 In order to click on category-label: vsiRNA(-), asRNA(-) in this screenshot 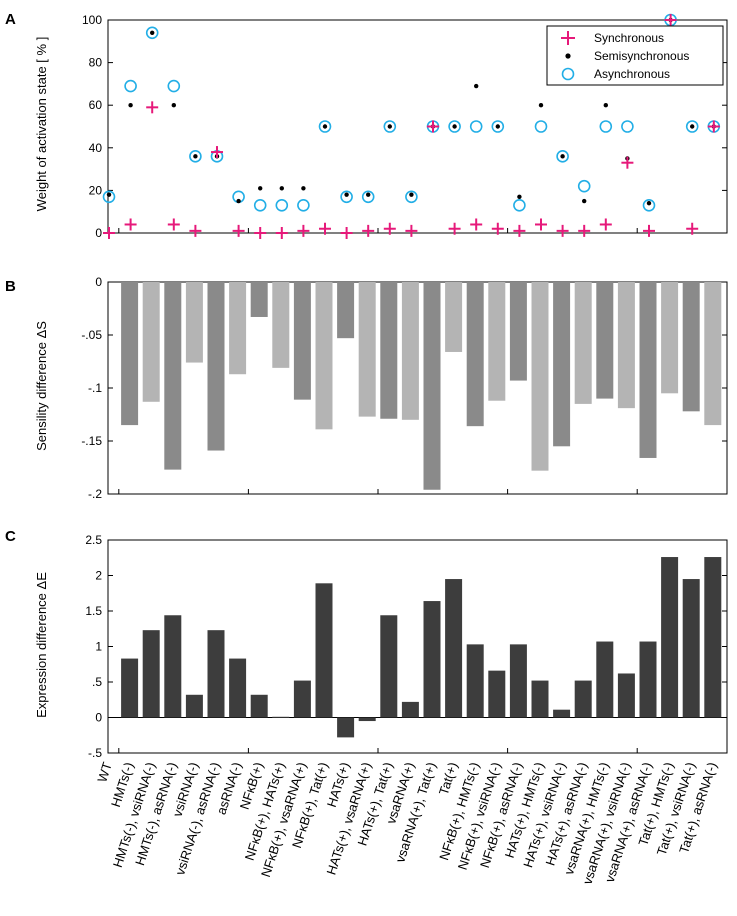, I will do `click(197, 818)`.